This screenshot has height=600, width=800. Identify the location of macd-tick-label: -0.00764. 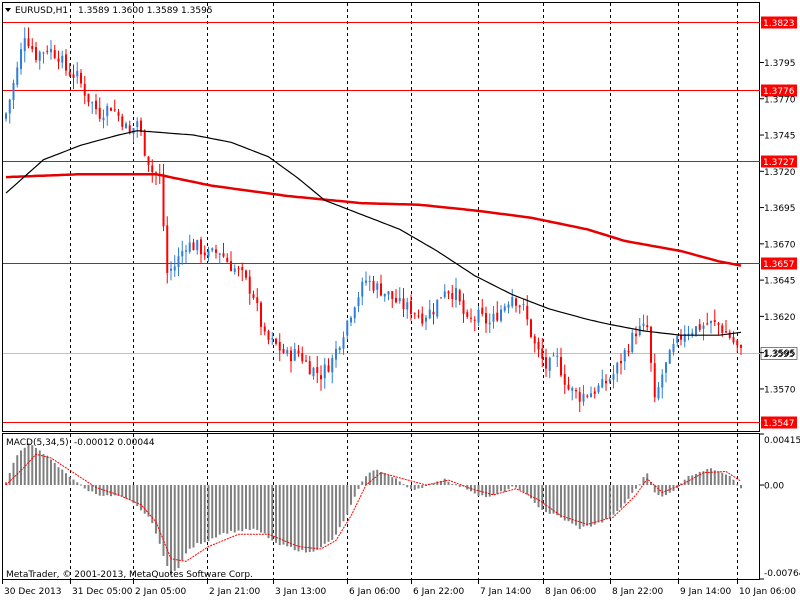
(782, 574).